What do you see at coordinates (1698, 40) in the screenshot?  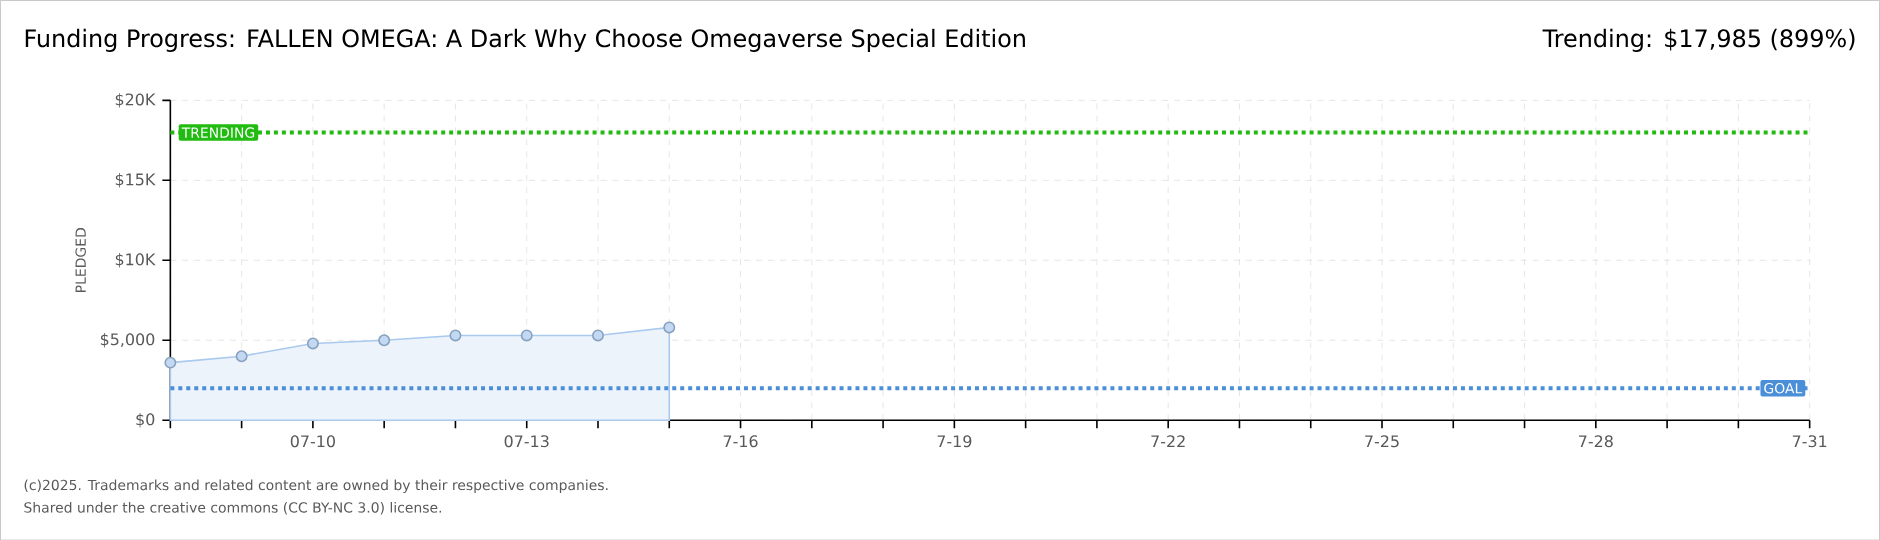 I see `chart-subtitle: Trending: $17,985 (899%)` at bounding box center [1698, 40].